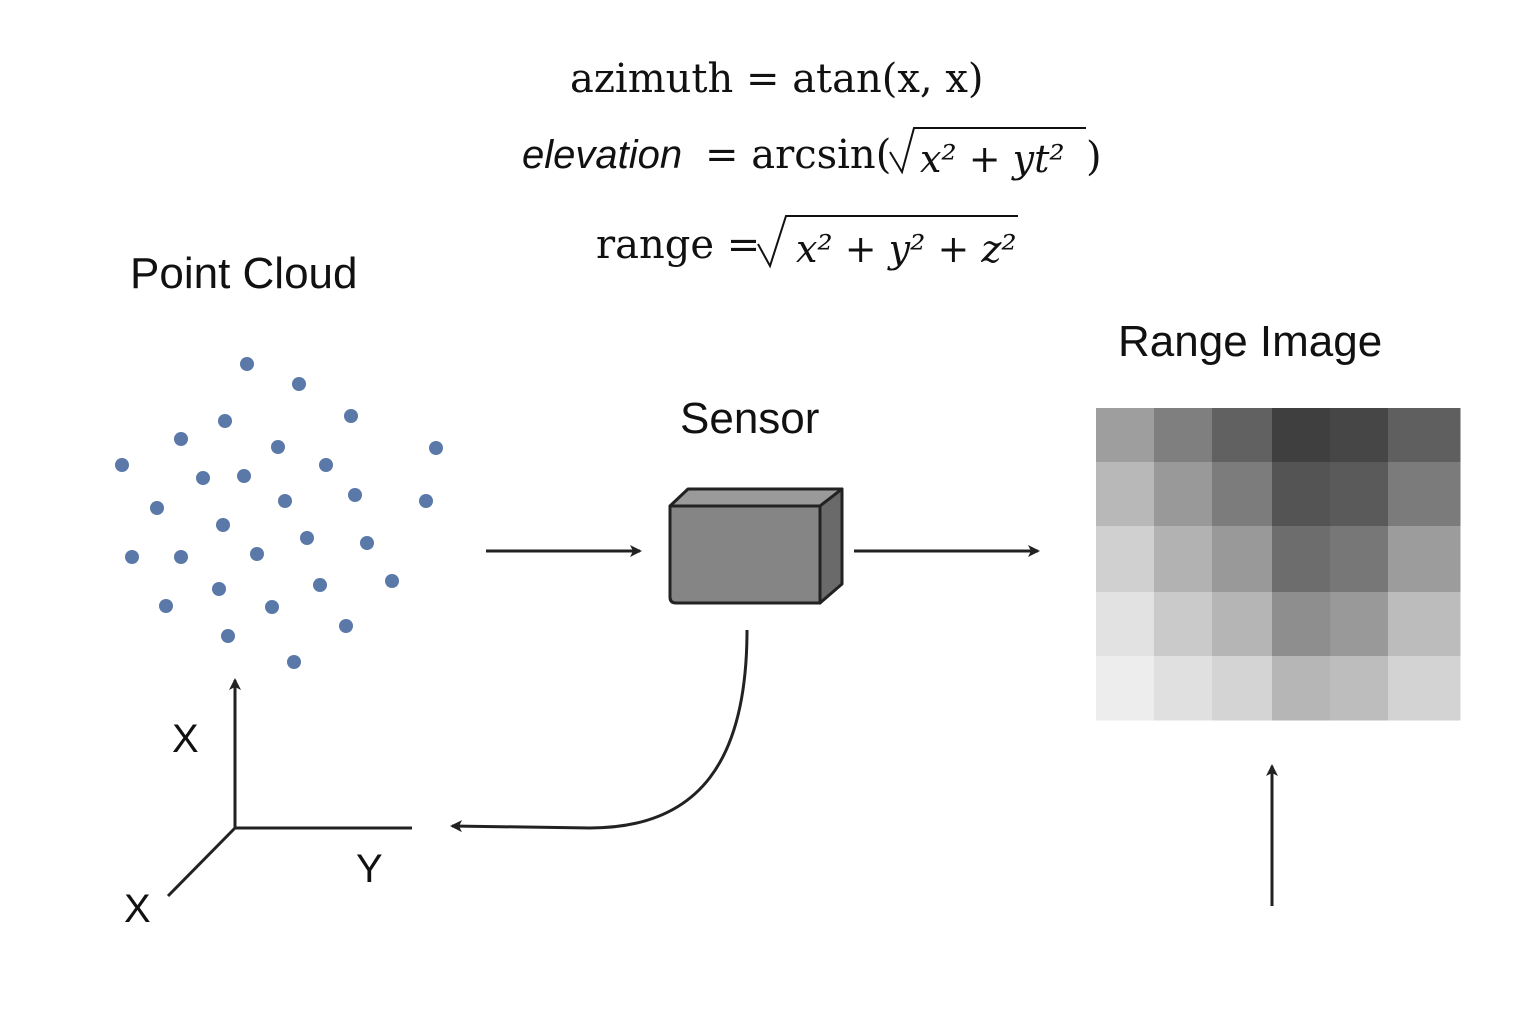 Image resolution: width=1536 pixels, height=1024 pixels. Describe the element at coordinates (992, 159) in the screenshot. I see `elevation-radicand: x² + yt²` at that location.